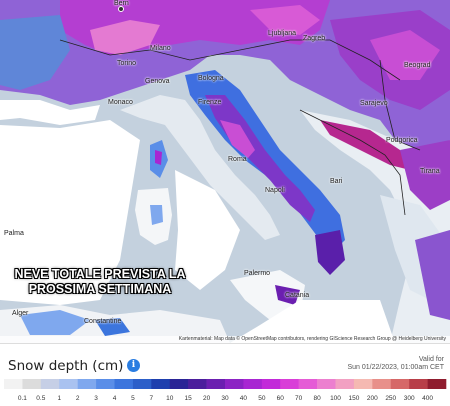 The width and height of the screenshot is (450, 406). What do you see at coordinates (170, 398) in the screenshot?
I see `color-scale-tick-label: 10` at bounding box center [170, 398].